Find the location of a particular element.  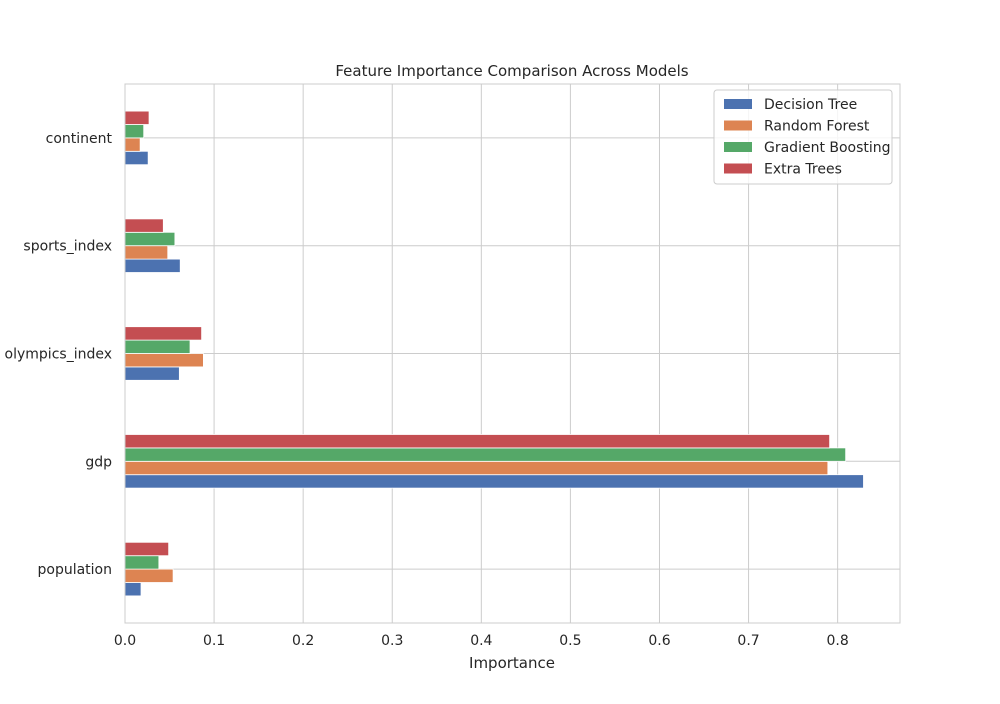

y-tick-label: continent is located at coordinates (79, 139).